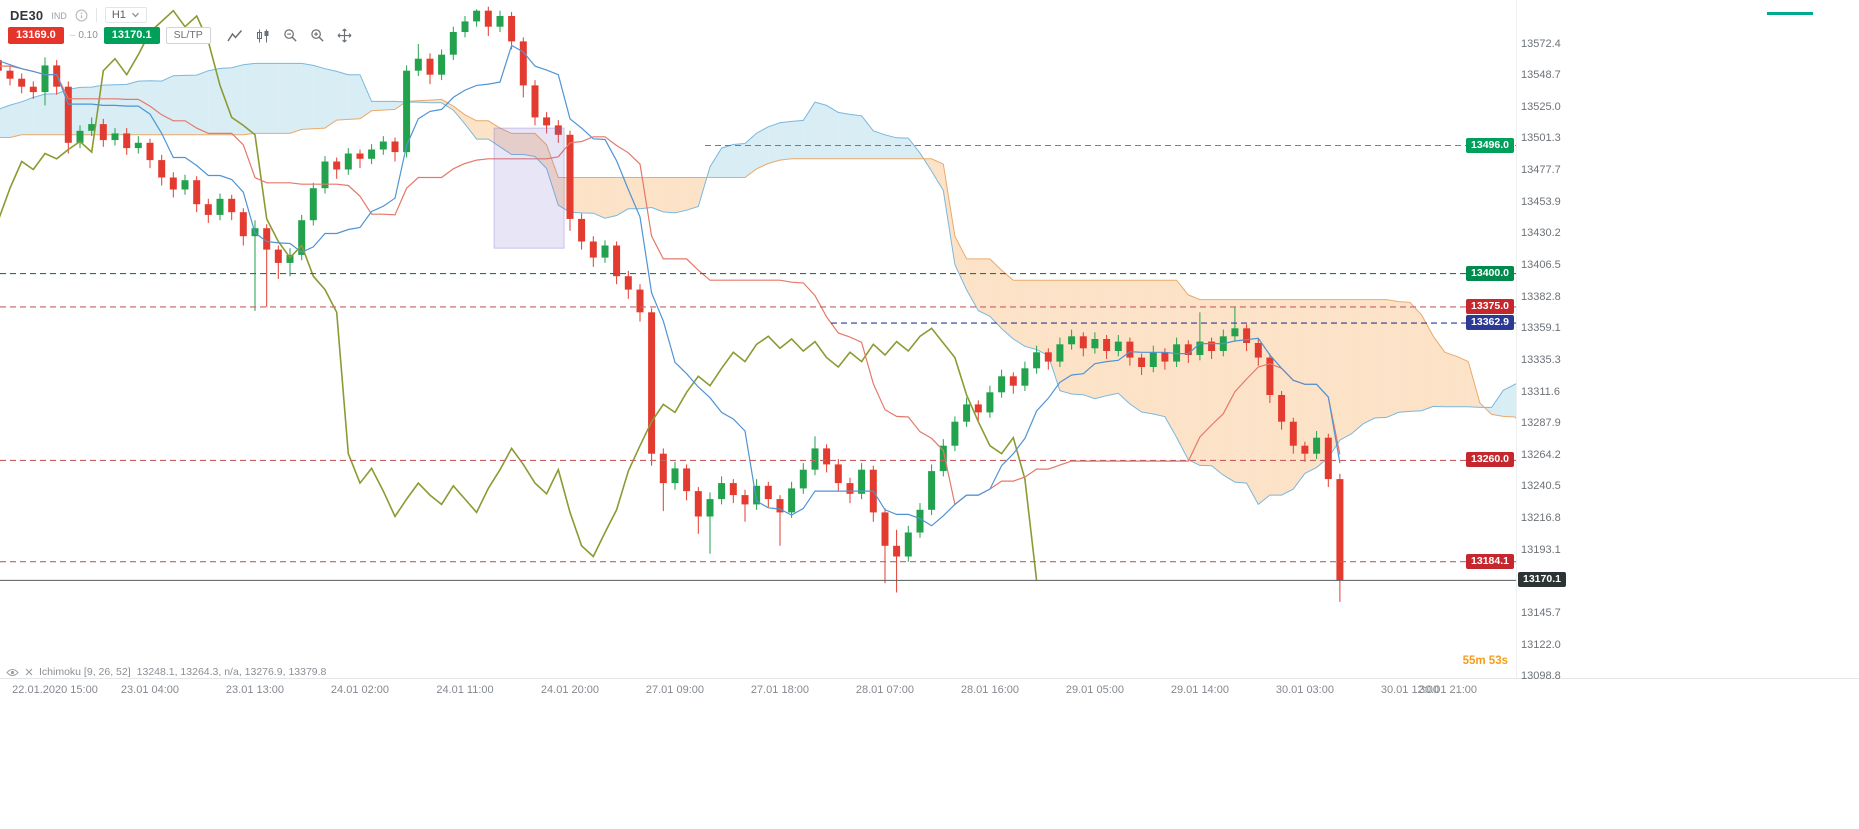 Image resolution: width=1859 pixels, height=829 pixels. I want to click on price-axis-label: 13193.1, so click(1541, 549).